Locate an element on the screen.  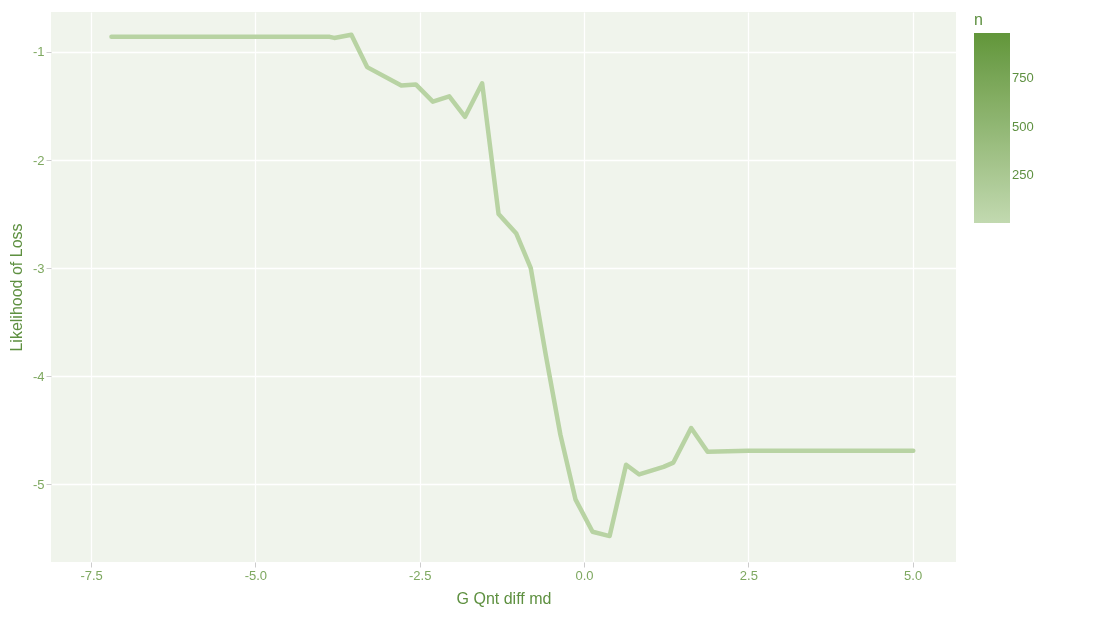
y-tick-label: -3 is located at coordinates (38, 268).